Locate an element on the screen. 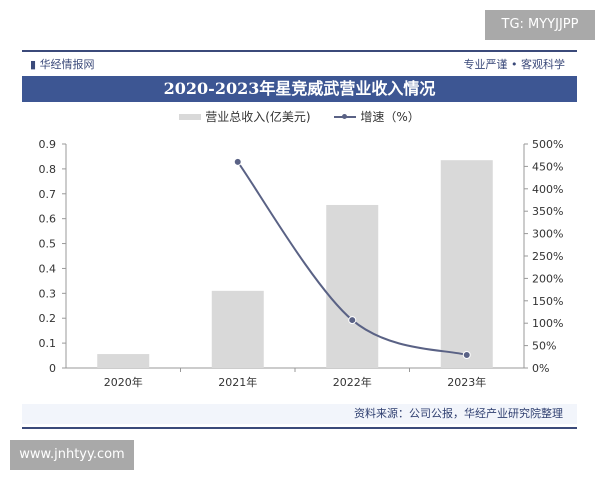  left-tick-label: 0.4 is located at coordinates (48, 268).